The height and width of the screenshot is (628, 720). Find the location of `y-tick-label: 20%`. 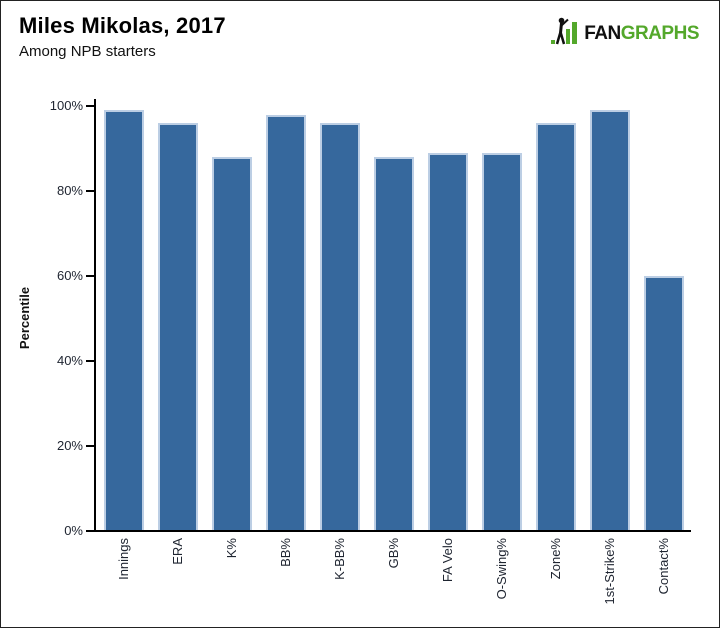

y-tick-label: 20% is located at coordinates (69, 445).